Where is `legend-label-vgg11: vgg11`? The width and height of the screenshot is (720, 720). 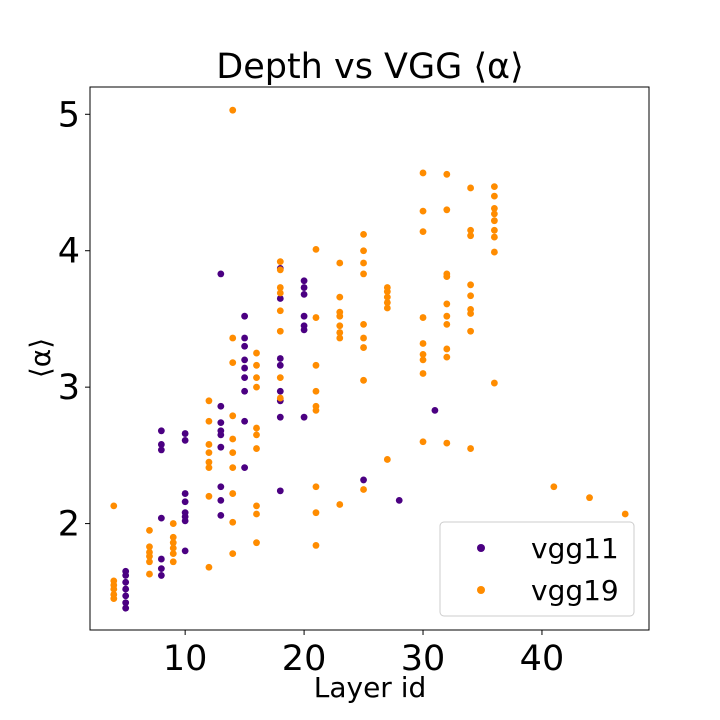
legend-label-vgg11: vgg11 is located at coordinates (575, 548).